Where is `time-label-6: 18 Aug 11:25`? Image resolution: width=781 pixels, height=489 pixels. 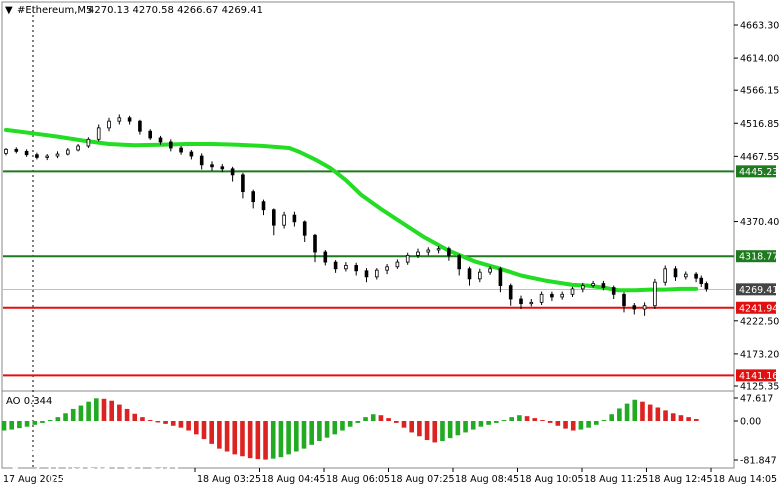 time-label-6: 18 Aug 11:25 is located at coordinates (616, 479).